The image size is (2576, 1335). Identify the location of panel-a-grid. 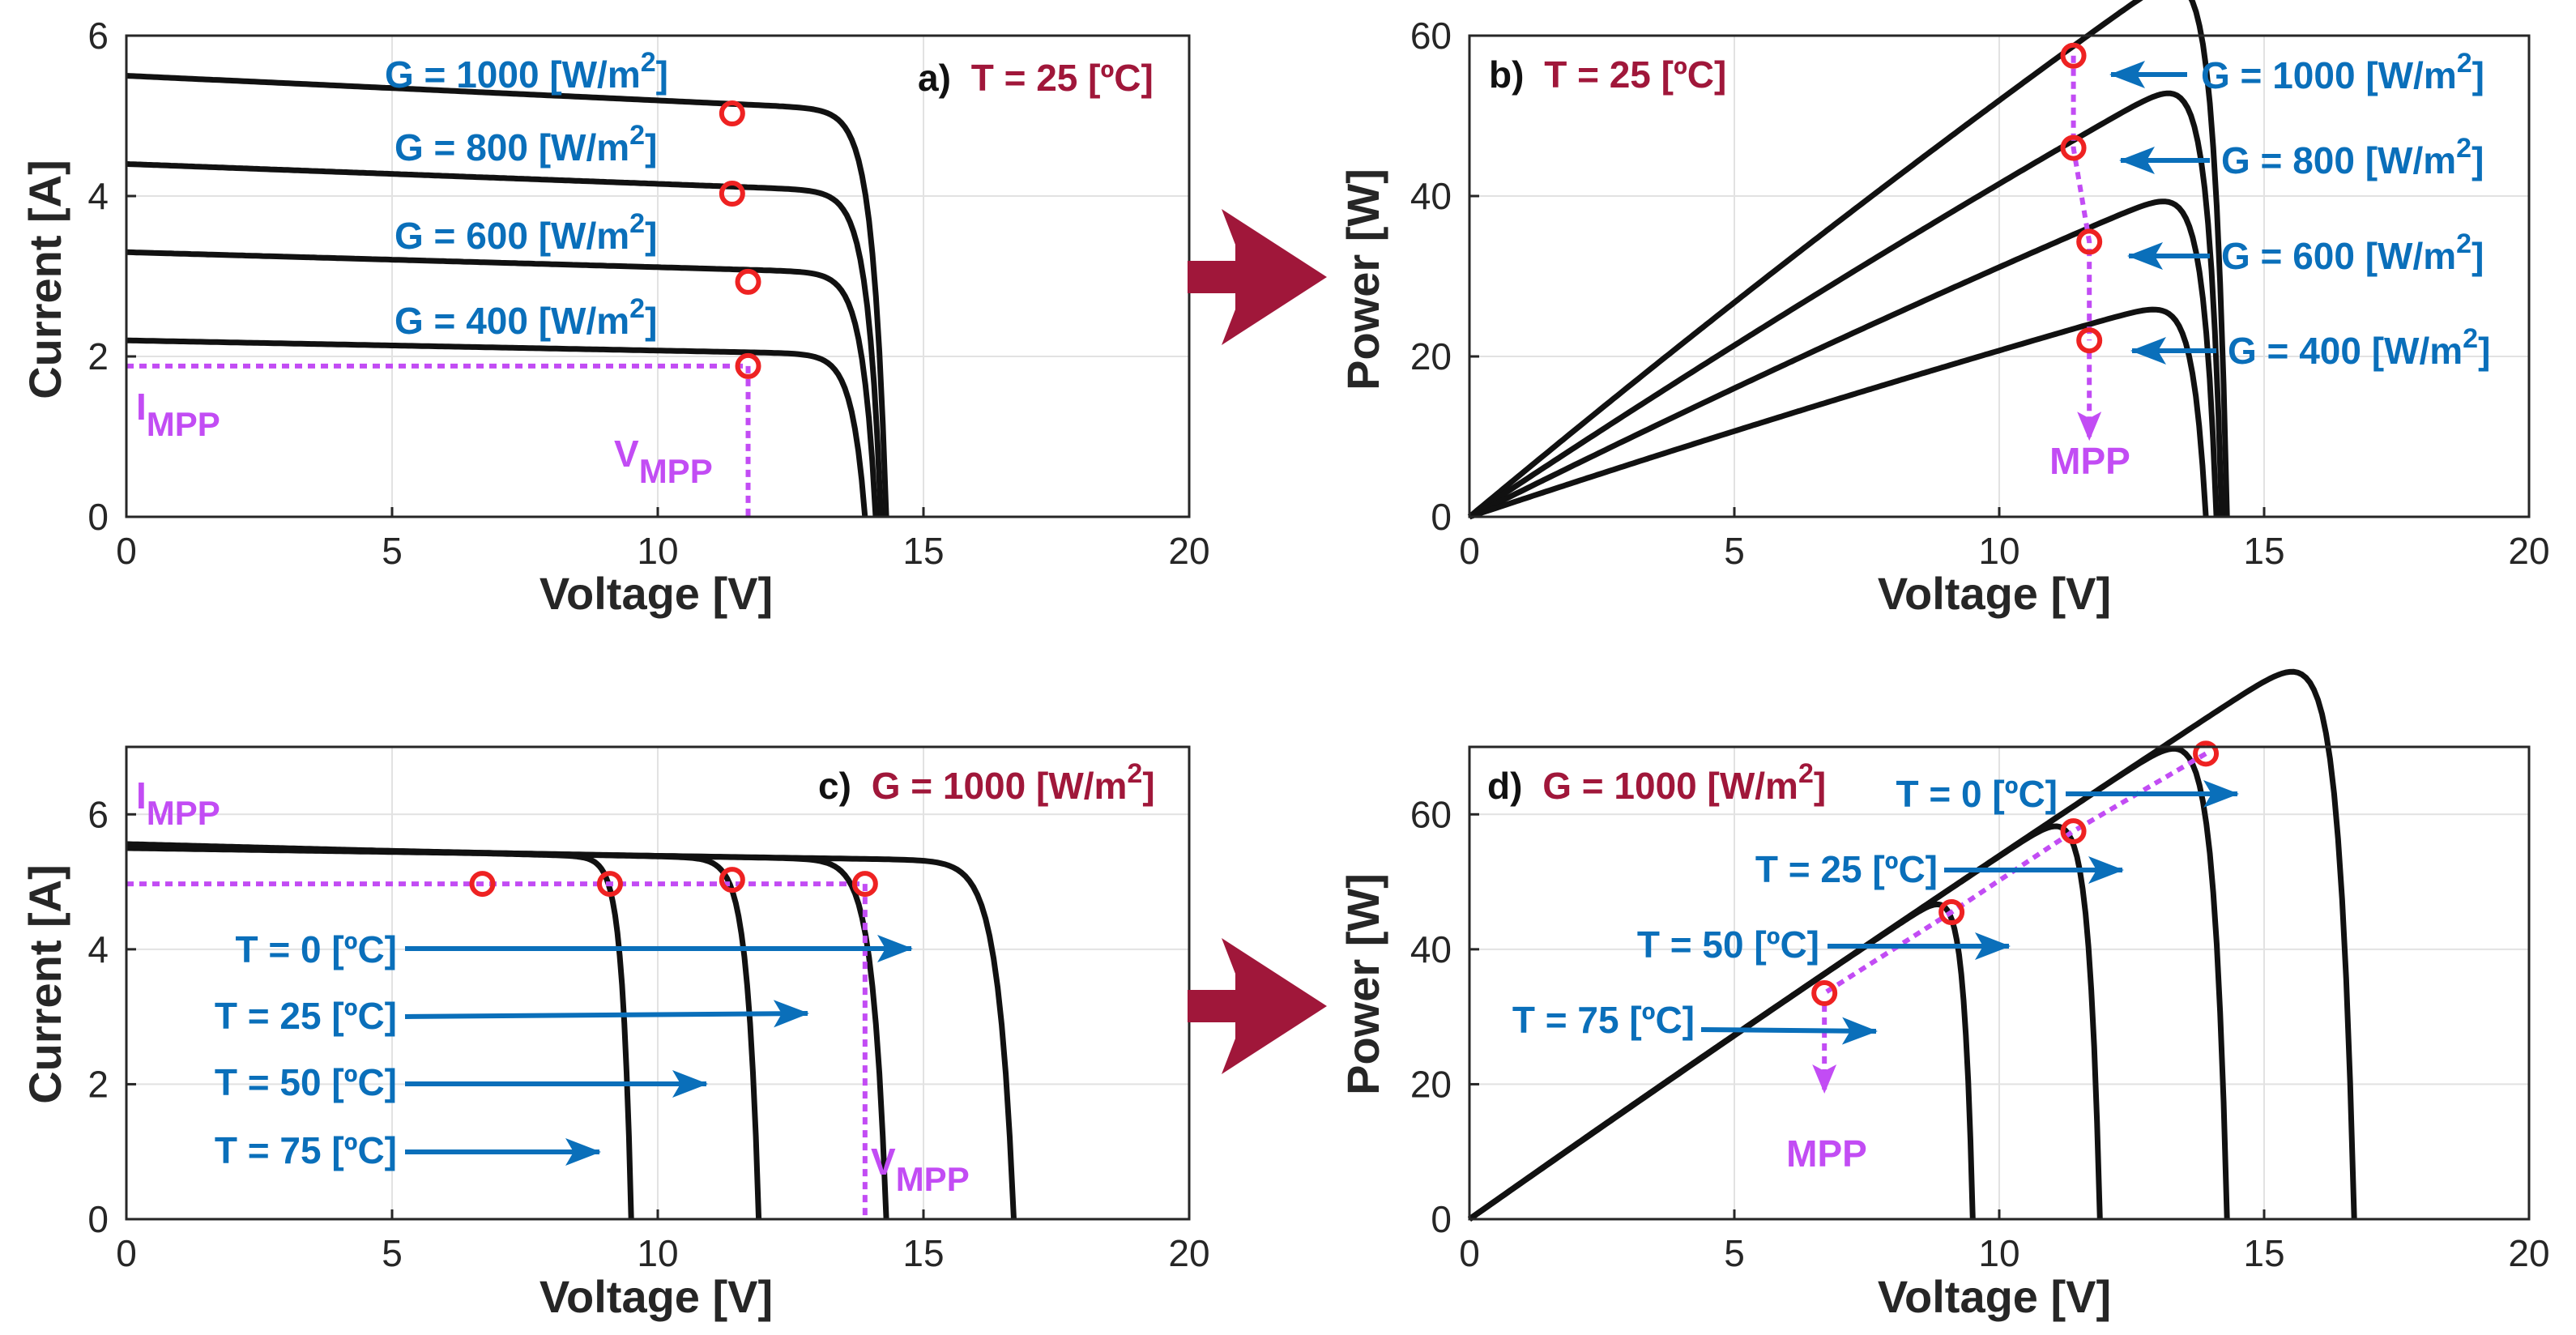
(657, 276).